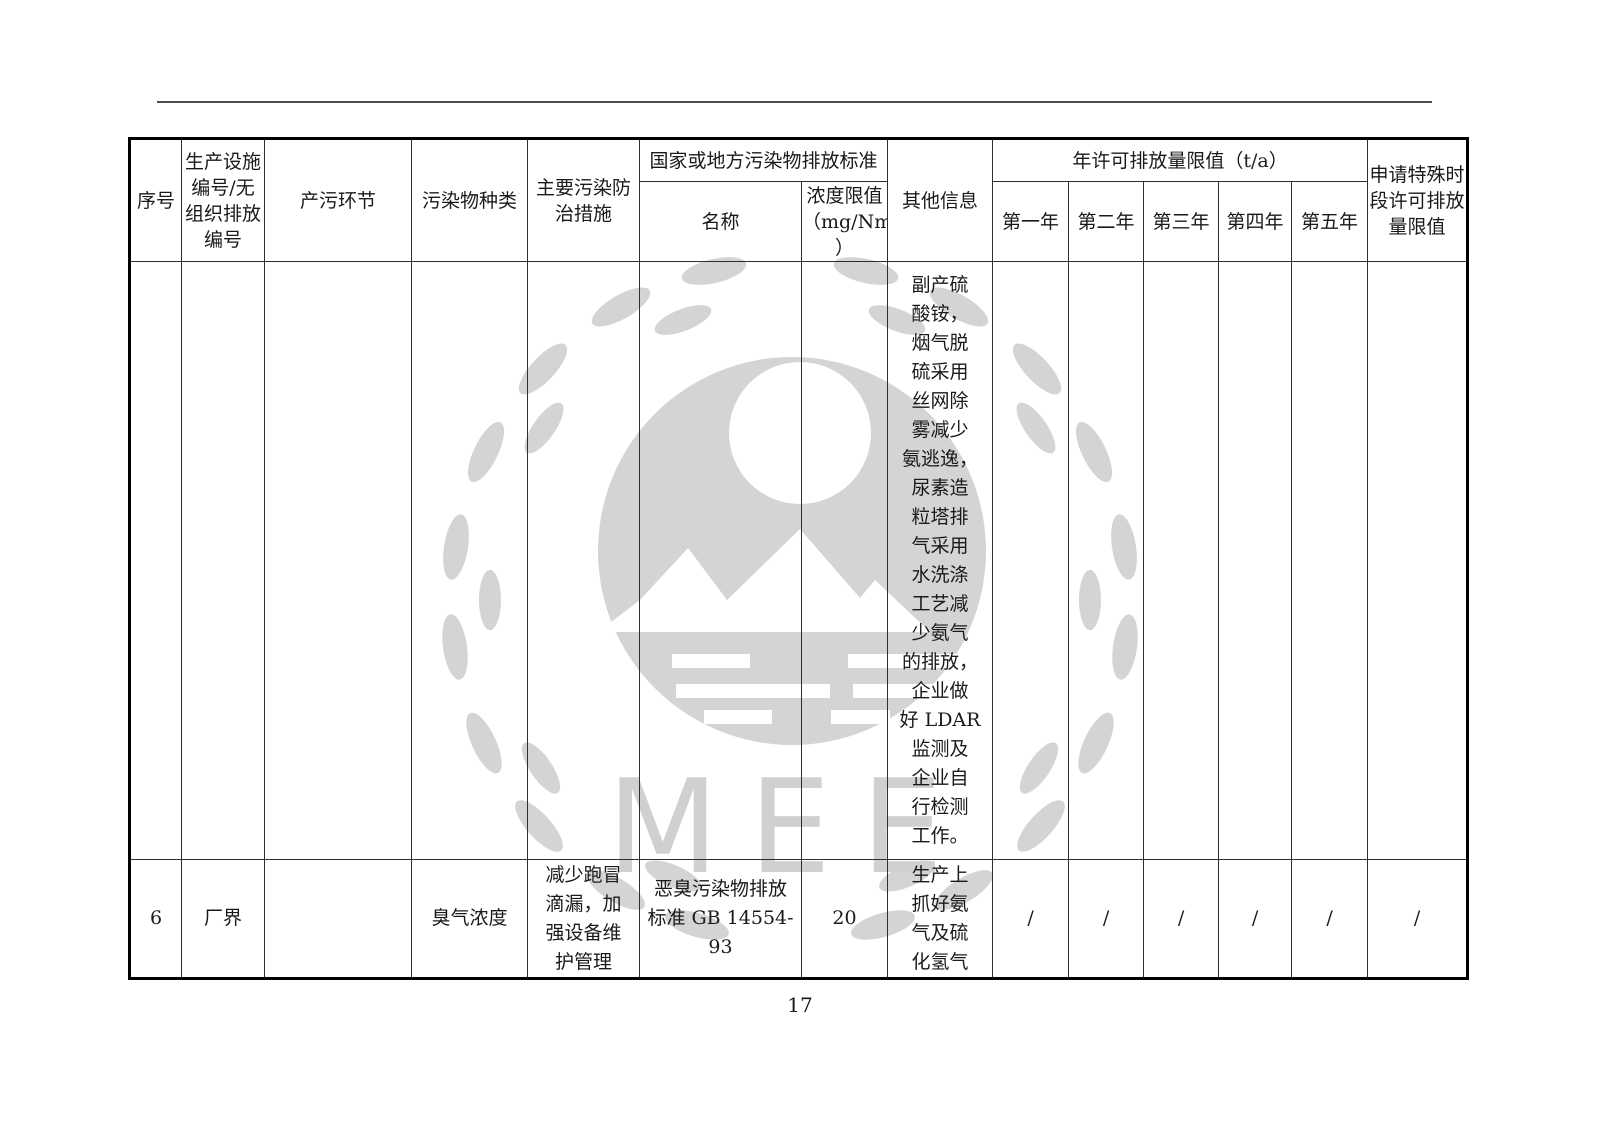 The height and width of the screenshot is (1132, 1600). Describe the element at coordinates (155, 919) in the screenshot. I see `cell-serial: 6` at that location.